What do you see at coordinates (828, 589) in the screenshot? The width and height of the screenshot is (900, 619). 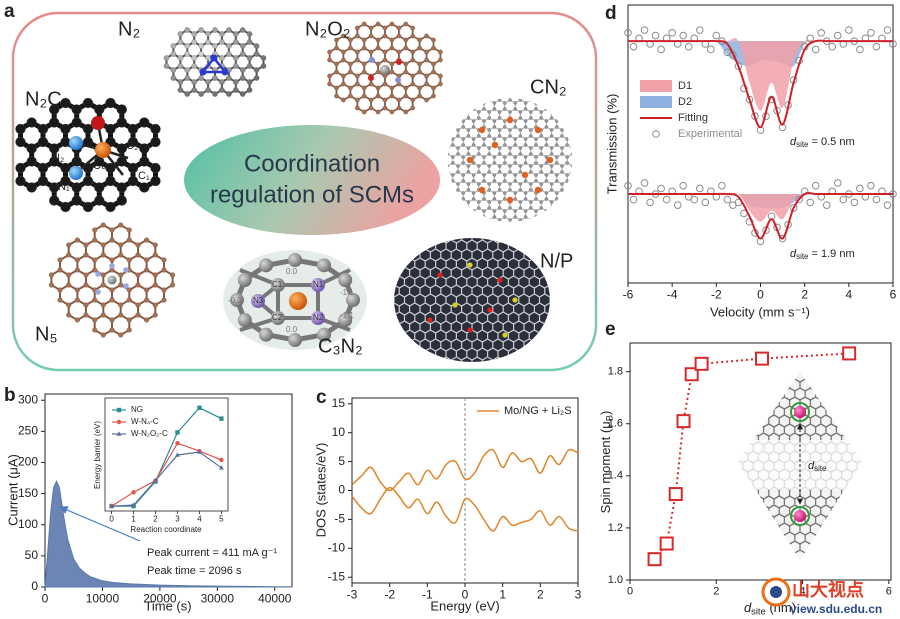 I see `watermark-name: 山大视点` at bounding box center [828, 589].